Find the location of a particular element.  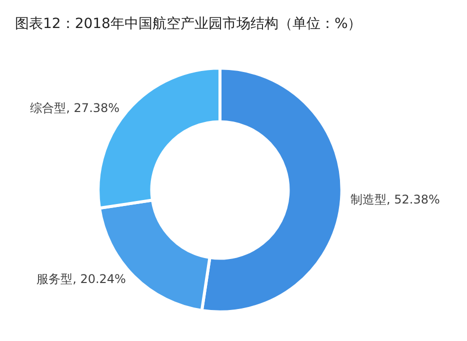

chart-title: 图表12：2018年中国航空产业园市场结构（单位：%） is located at coordinates (188, 24).